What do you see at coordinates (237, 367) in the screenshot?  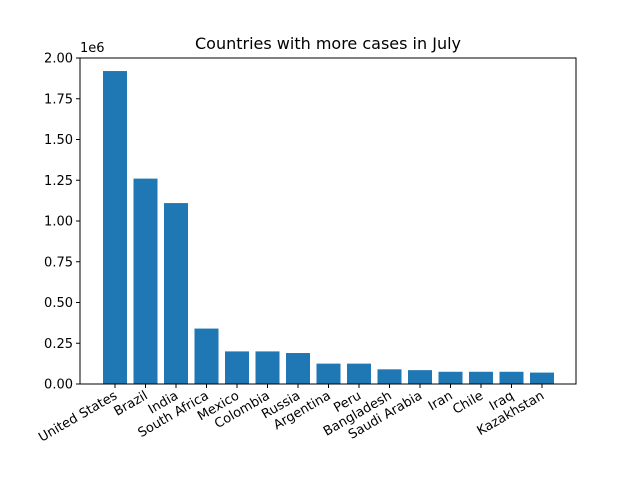 I see `bar-mexico` at bounding box center [237, 367].